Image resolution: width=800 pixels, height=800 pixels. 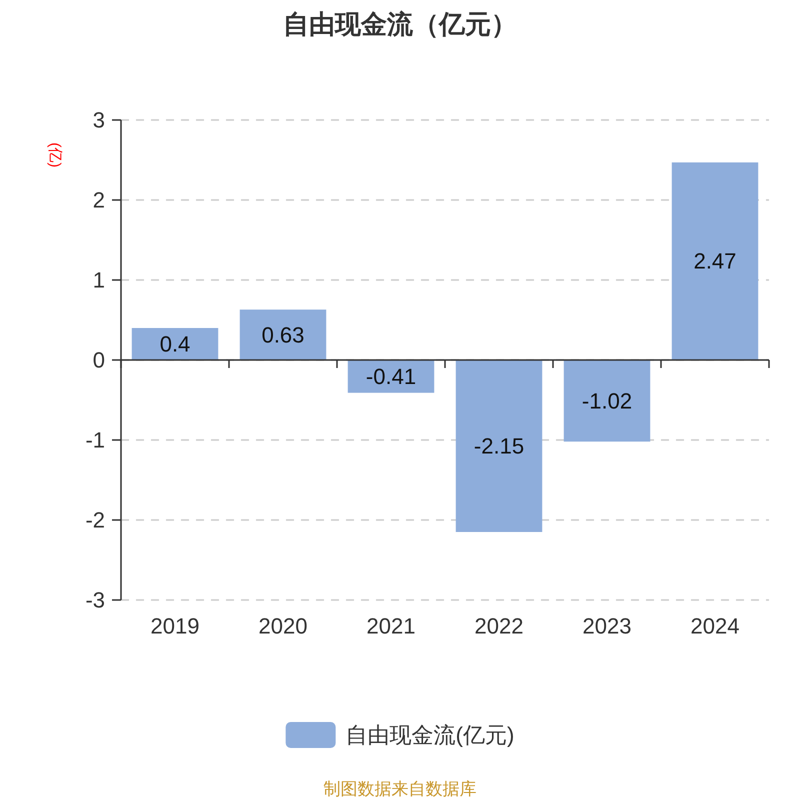 What do you see at coordinates (55, 155) in the screenshot?
I see `ylabel: (亿)` at bounding box center [55, 155].